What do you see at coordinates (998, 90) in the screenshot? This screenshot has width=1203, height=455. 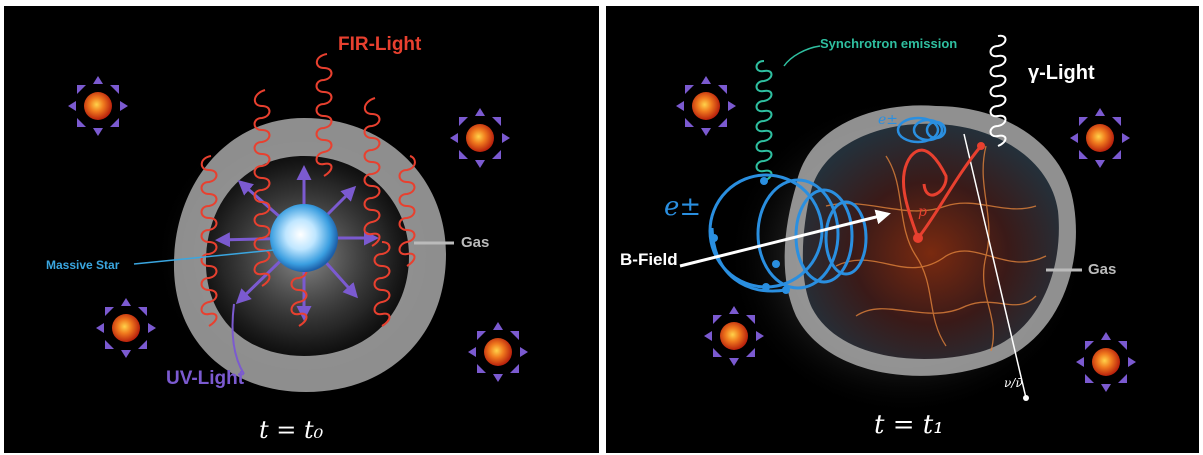 I see `gamma-helix` at bounding box center [998, 90].